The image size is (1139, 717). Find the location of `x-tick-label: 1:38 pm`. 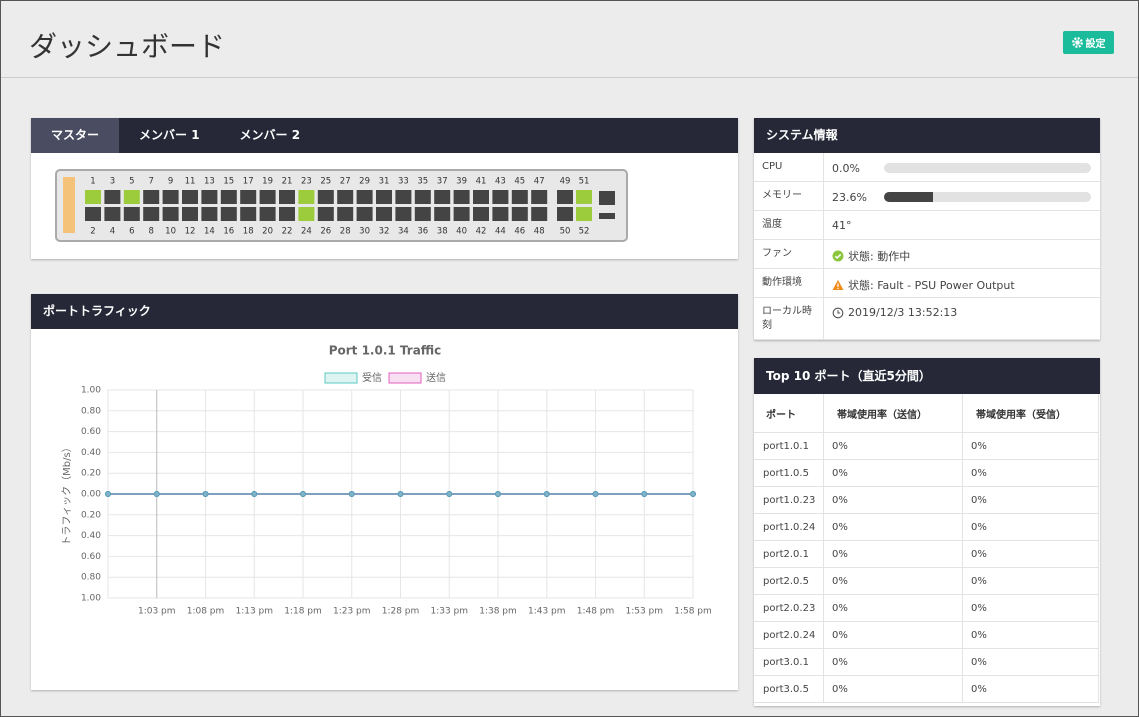

x-tick-label: 1:38 pm is located at coordinates (498, 612).